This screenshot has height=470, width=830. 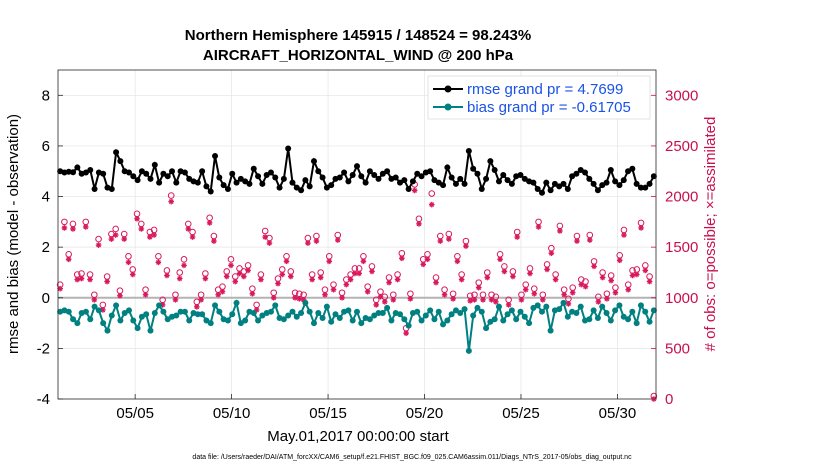 I want to click on x-tick-label: 05/15, so click(x=328, y=413).